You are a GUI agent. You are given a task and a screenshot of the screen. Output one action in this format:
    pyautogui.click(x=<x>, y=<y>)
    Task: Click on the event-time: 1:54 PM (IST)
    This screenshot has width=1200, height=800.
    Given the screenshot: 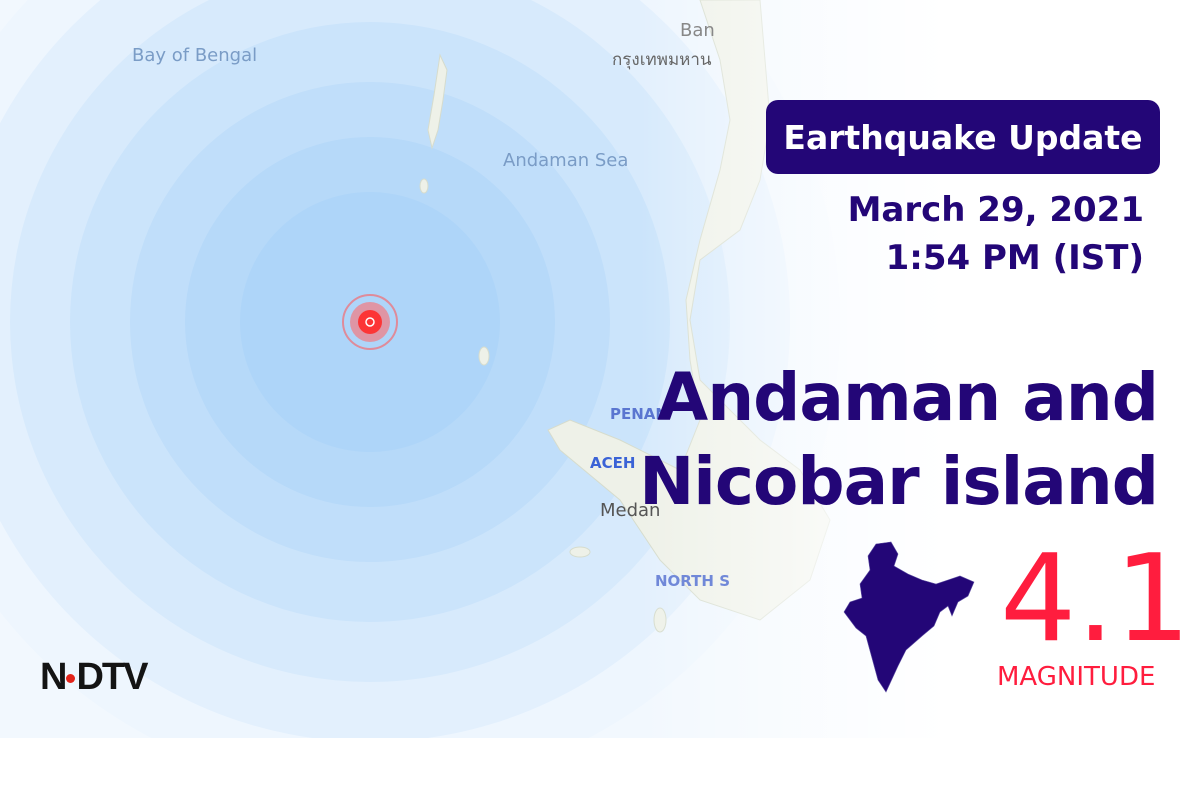 What is the action you would take?
    pyautogui.click(x=1014, y=258)
    